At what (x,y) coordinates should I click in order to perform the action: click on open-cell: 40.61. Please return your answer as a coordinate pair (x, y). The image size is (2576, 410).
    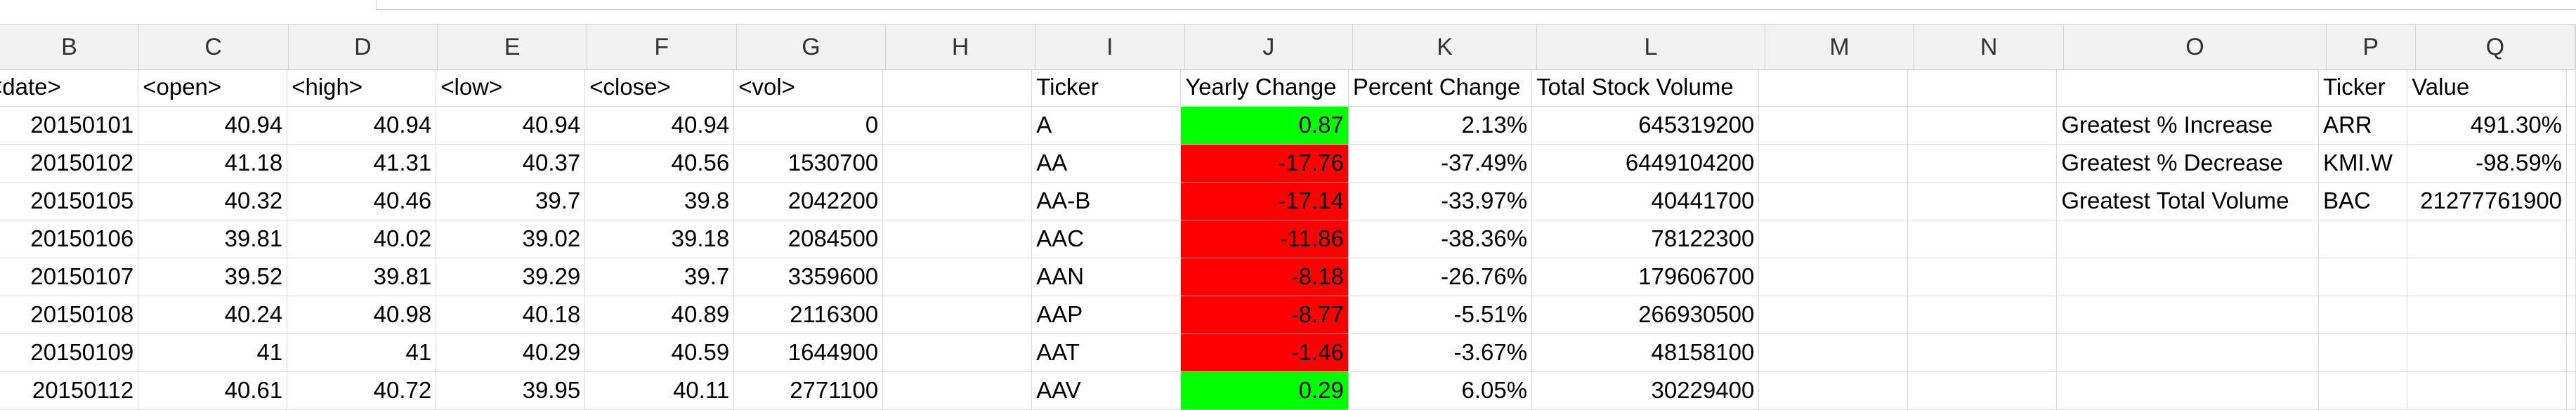
    Looking at the image, I should click on (213, 391).